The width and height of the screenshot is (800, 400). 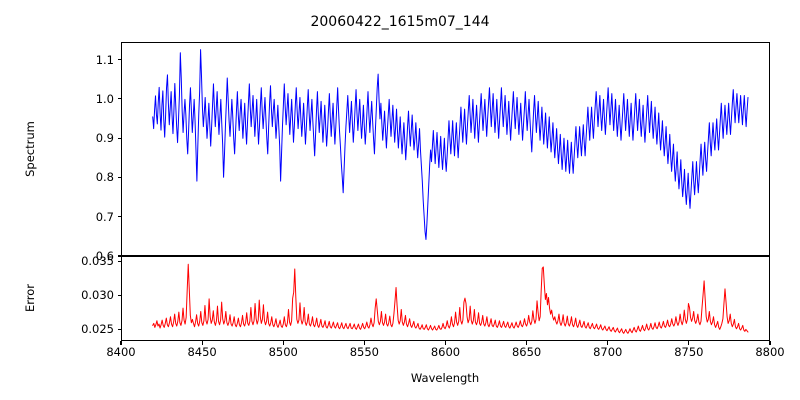 What do you see at coordinates (104, 98) in the screenshot?
I see `spectrum-ytick-label: 1.0` at bounding box center [104, 98].